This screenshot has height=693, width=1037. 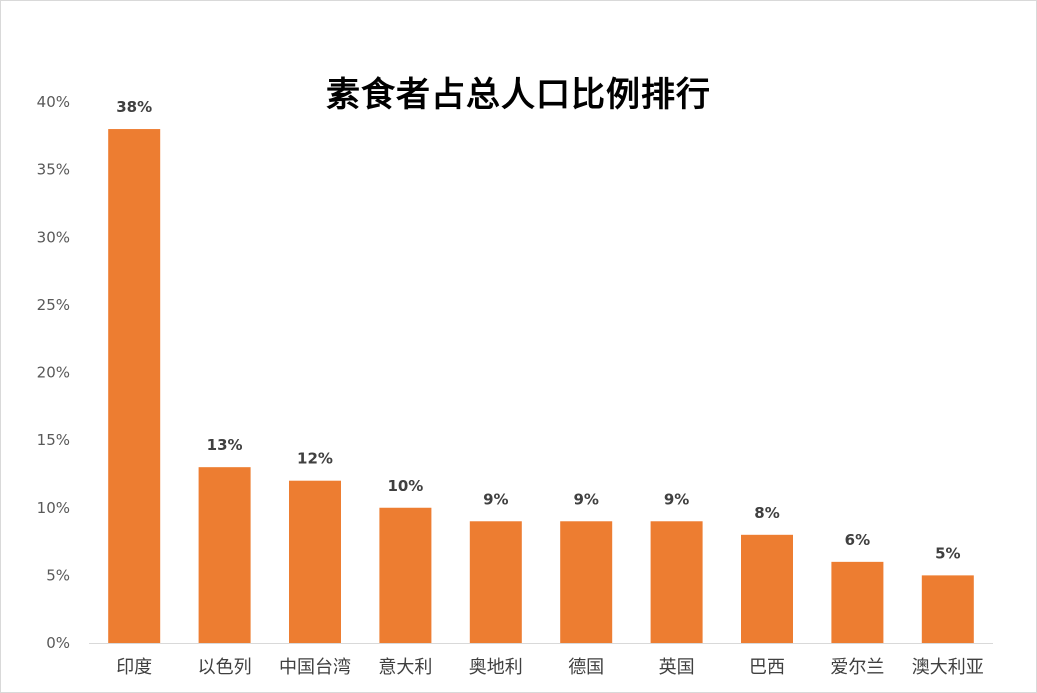 What do you see at coordinates (857, 540) in the screenshot?
I see `data-label: 6%` at bounding box center [857, 540].